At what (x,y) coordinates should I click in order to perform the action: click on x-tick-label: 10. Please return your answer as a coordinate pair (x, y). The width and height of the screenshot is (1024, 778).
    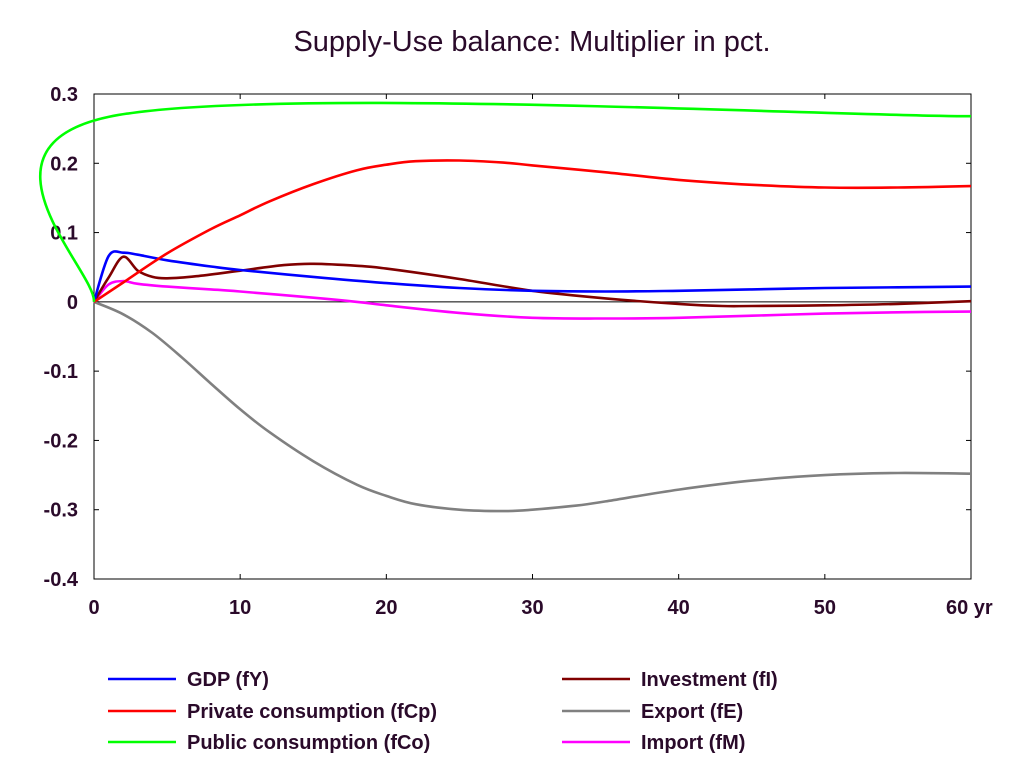
    Looking at the image, I should click on (240, 608).